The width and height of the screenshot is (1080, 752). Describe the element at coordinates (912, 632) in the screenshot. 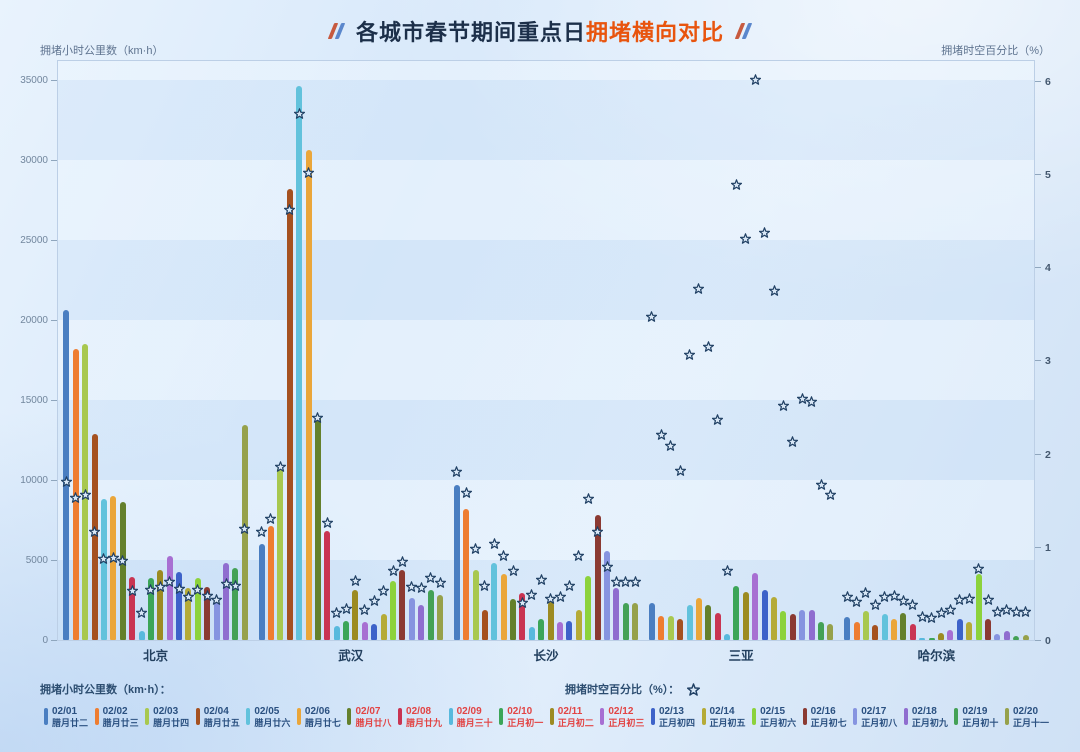

I see `bar-02/08` at that location.